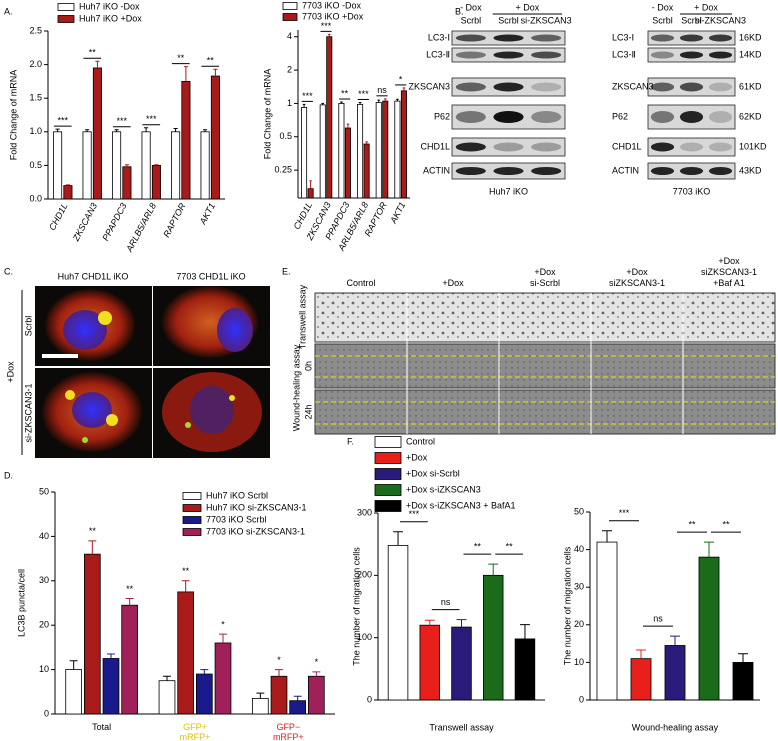 This screenshot has height=741, width=778. I want to click on blot-size-label: 62KD, so click(750, 116).